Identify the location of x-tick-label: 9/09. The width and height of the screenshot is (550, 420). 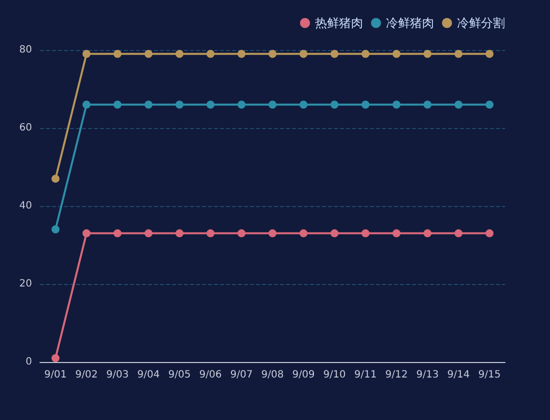
(303, 375).